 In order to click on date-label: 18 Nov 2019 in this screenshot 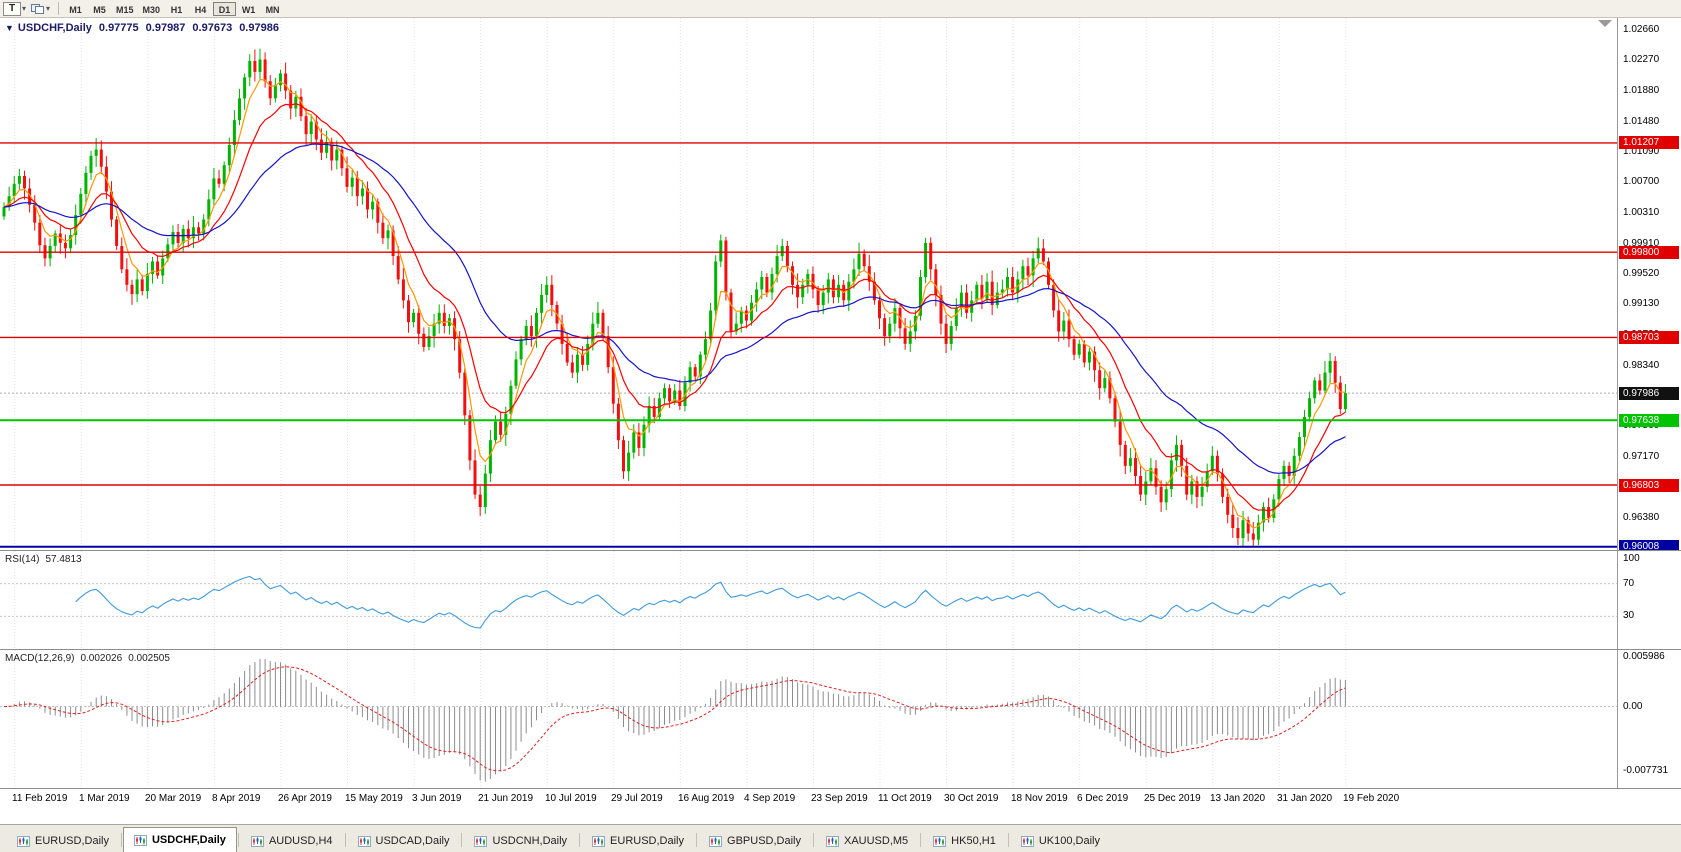, I will do `click(1039, 798)`.